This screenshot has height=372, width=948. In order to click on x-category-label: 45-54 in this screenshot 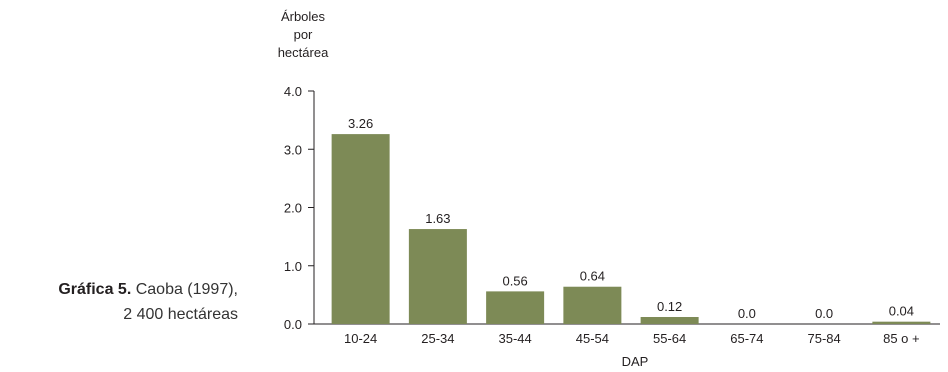, I will do `click(592, 338)`.